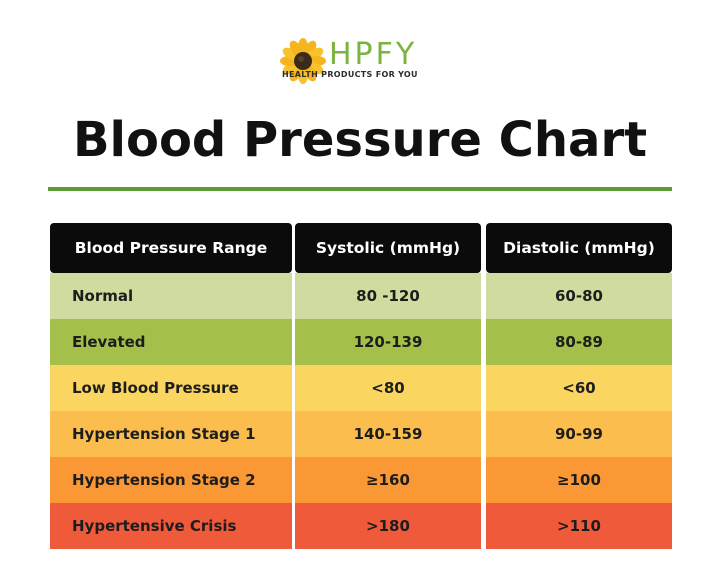 The height and width of the screenshot is (573, 720). I want to click on hpfy-logo: HPFY HEALTH PRODUCTS FOR YOU, so click(365, 62).